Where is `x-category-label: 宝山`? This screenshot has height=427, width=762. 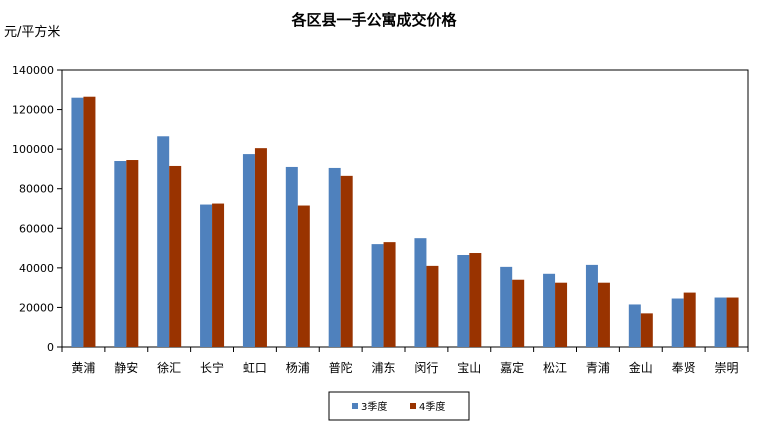 x-category-label: 宝山 is located at coordinates (469, 368).